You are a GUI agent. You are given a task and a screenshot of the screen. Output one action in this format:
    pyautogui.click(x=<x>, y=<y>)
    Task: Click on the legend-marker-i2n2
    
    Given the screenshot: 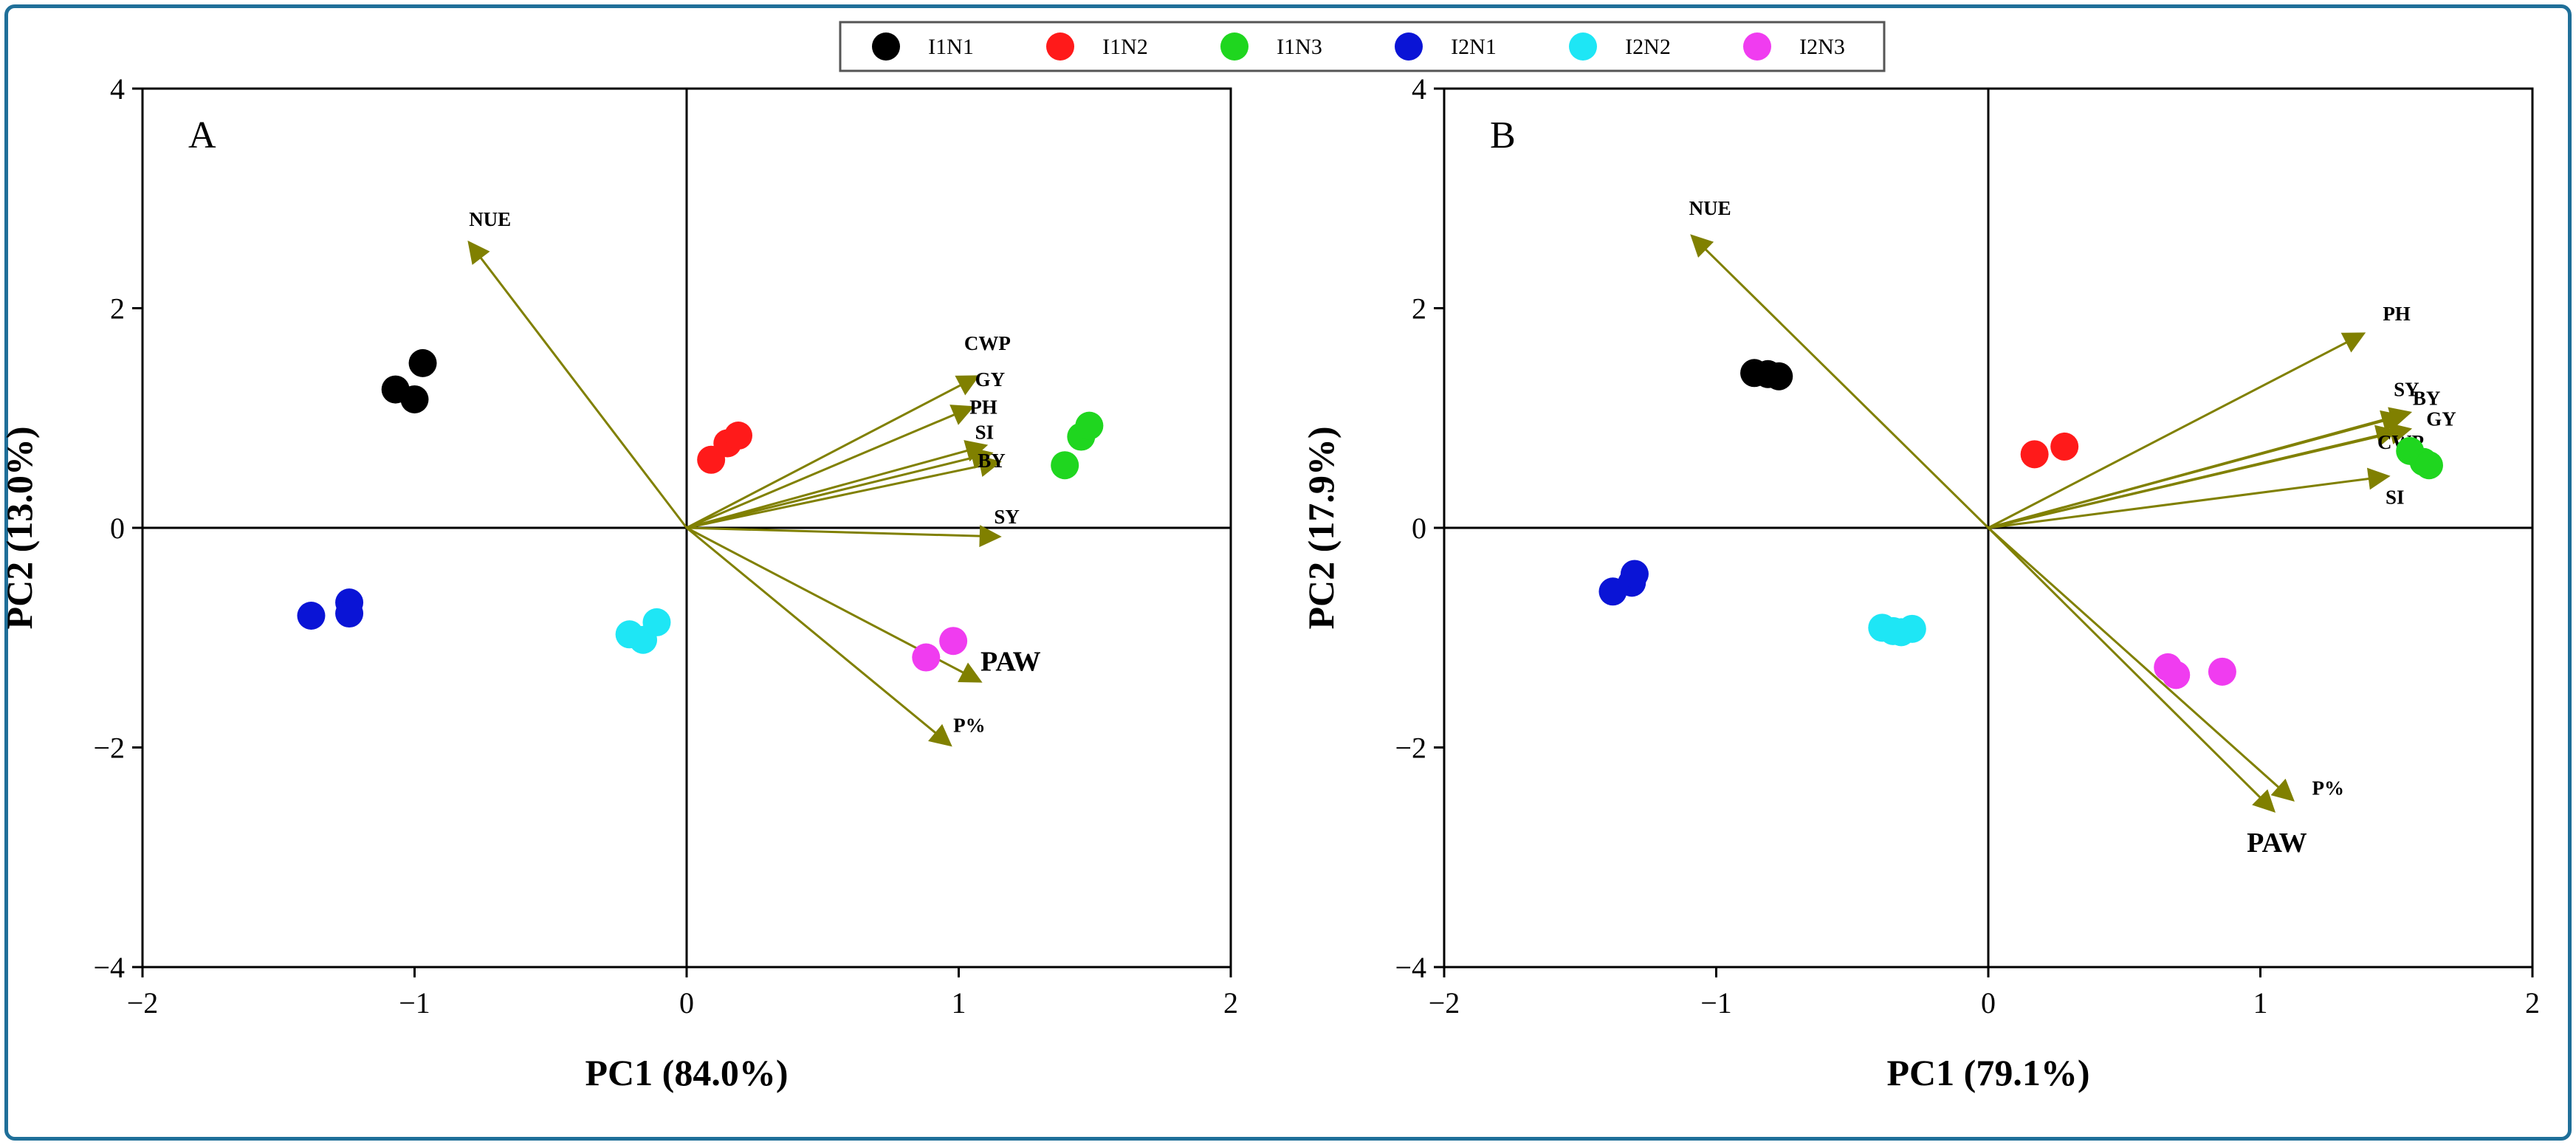 What is the action you would take?
    pyautogui.click(x=1583, y=46)
    